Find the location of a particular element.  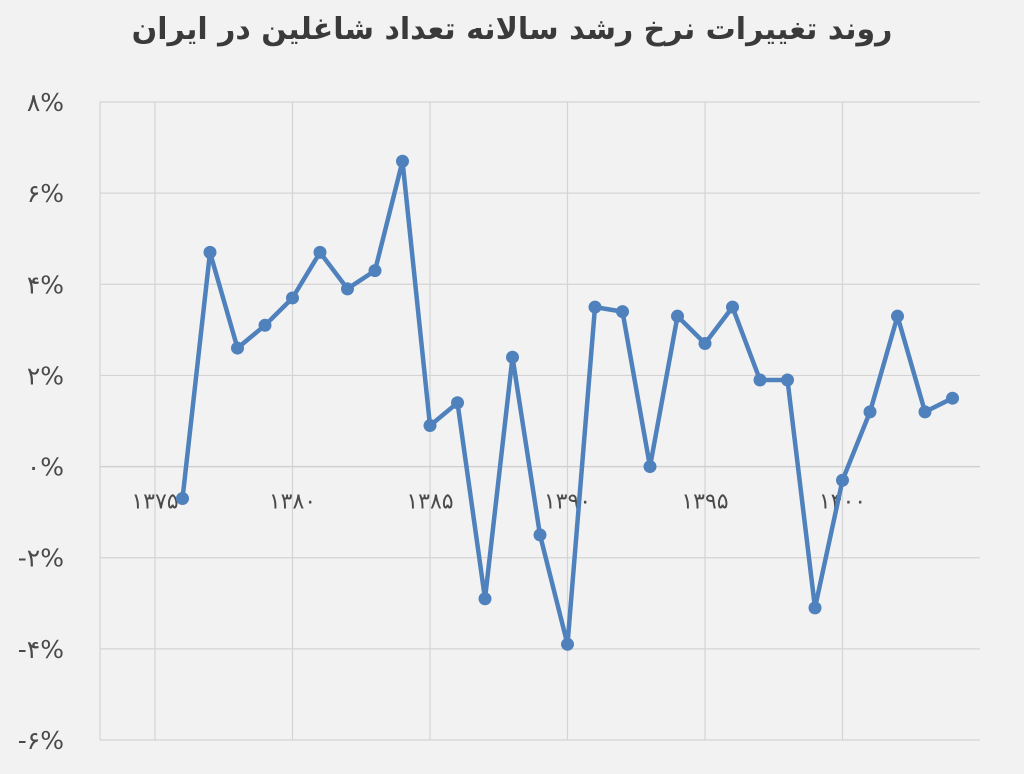

y-tick-label: ۴% is located at coordinates (45, 284).